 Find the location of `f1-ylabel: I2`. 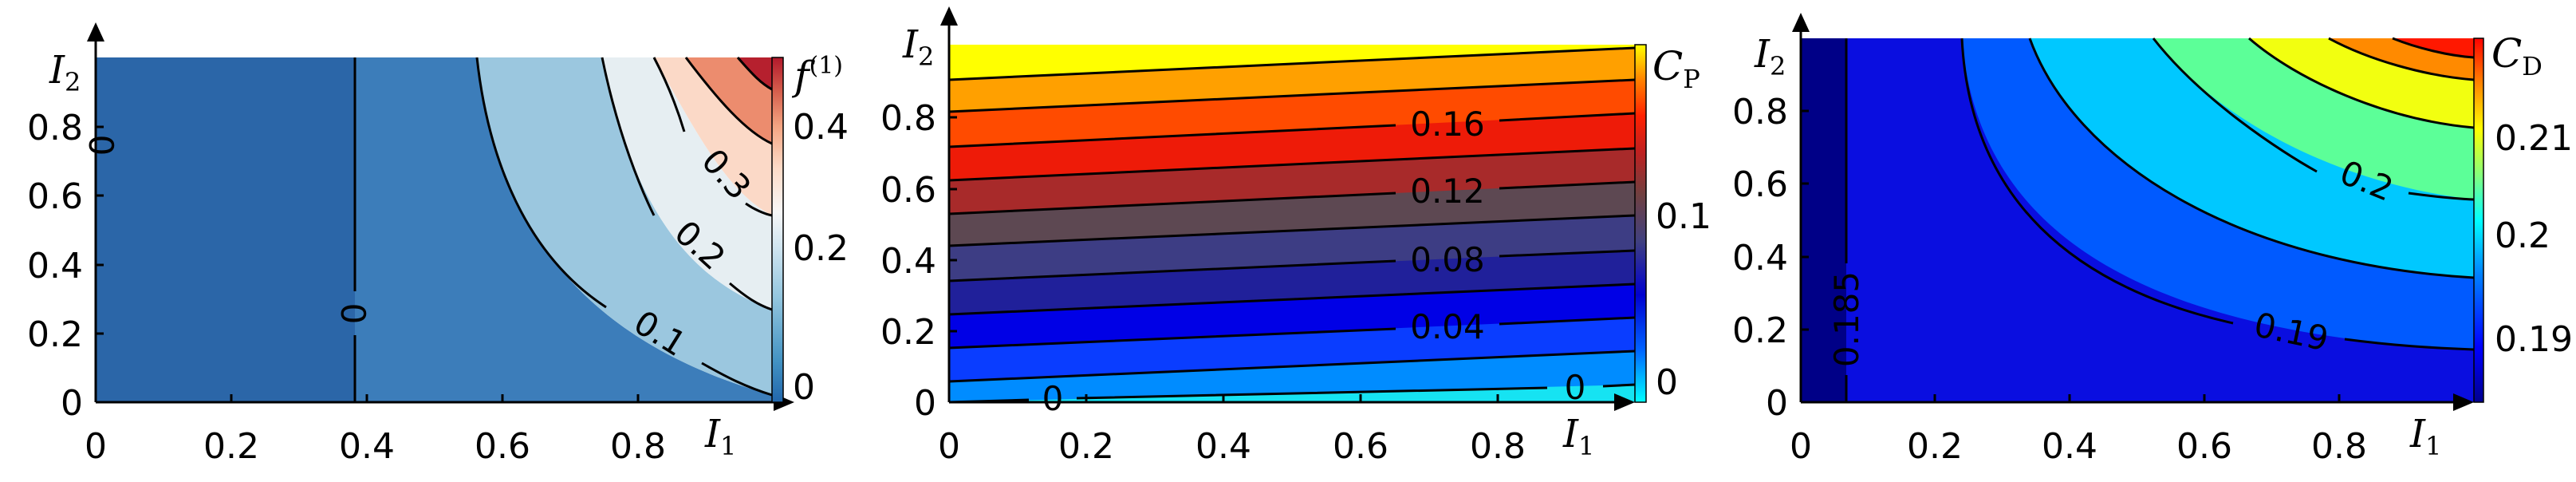

f1-ylabel: I2 is located at coordinates (65, 72).